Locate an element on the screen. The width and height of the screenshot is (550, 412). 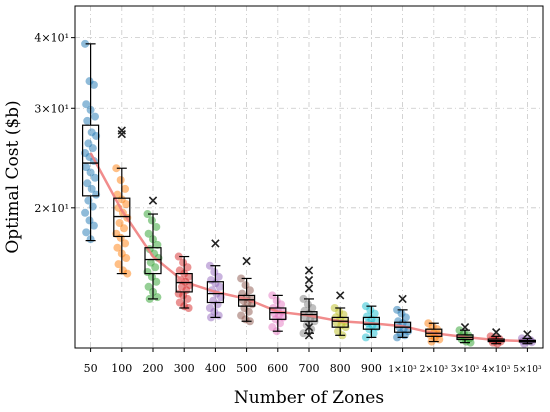
y-tick-label: 3×10¹ is located at coordinates (51, 108).